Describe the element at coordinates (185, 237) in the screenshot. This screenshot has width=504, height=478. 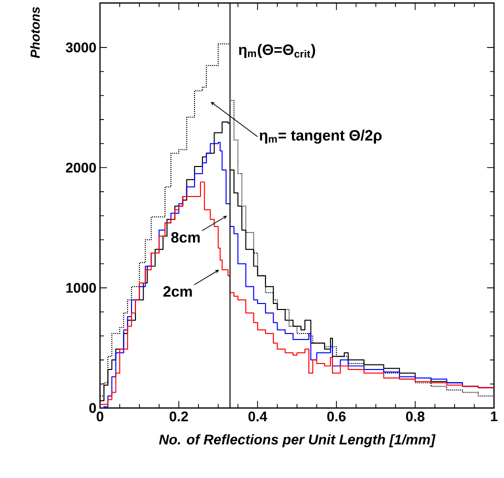
I see `annotation: 8cm` at that location.